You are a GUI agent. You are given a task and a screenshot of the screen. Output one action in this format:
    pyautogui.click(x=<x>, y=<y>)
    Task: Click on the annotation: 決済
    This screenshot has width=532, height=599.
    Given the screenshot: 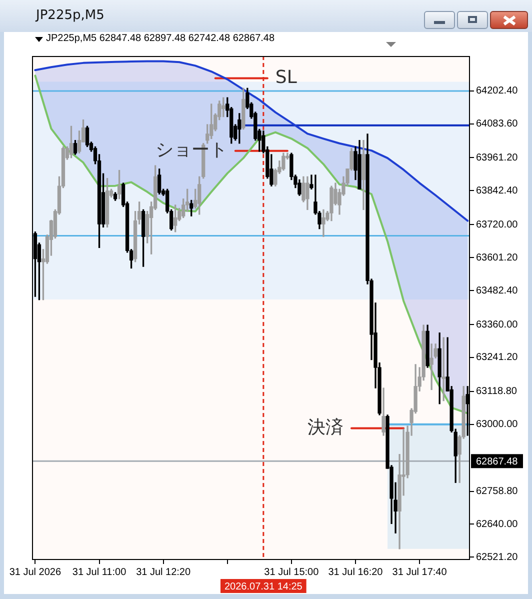 What is the action you would take?
    pyautogui.click(x=325, y=427)
    